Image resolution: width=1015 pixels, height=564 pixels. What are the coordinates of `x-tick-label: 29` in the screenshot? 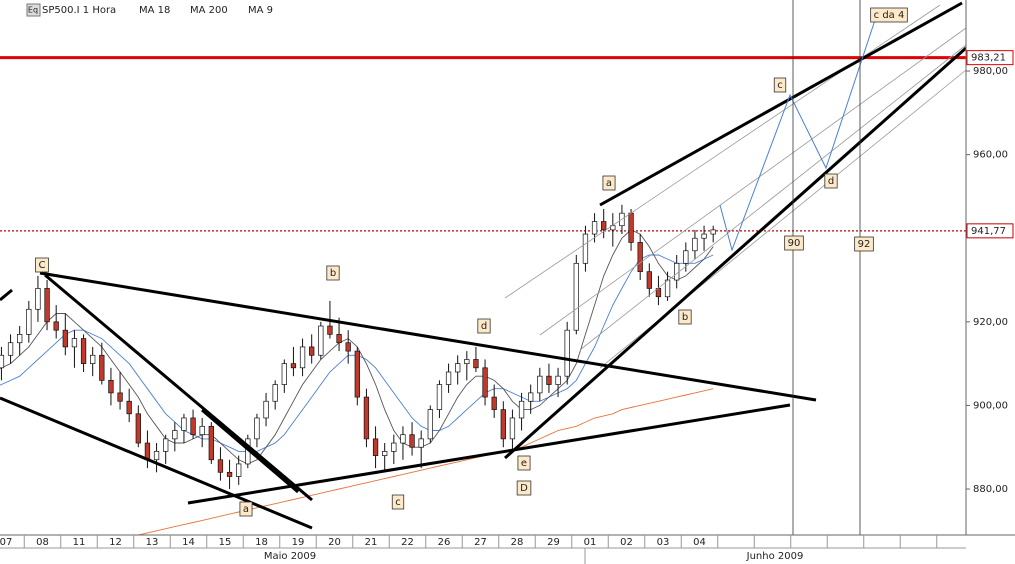 It's located at (553, 542).